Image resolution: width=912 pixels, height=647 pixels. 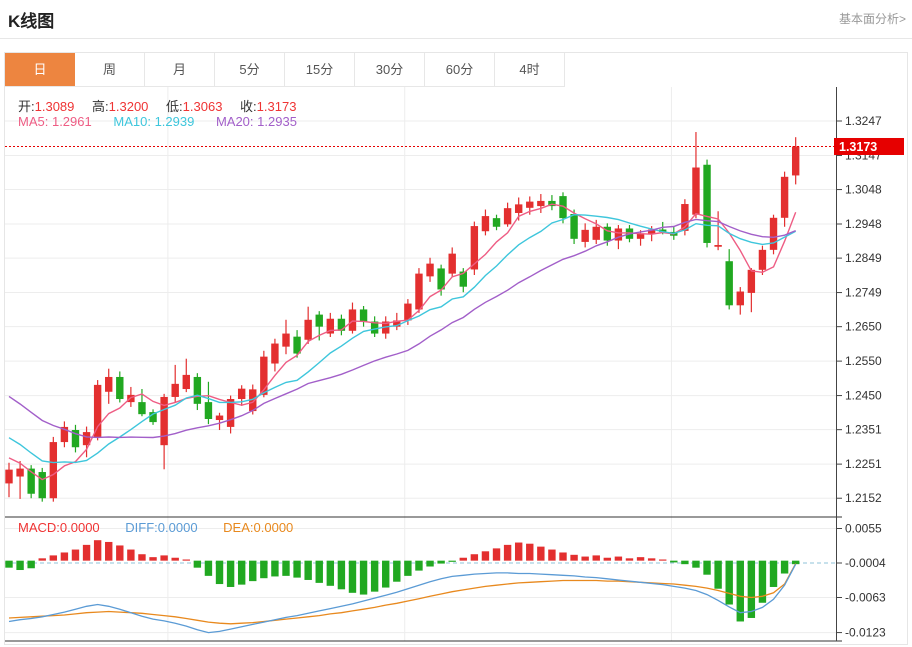 I want to click on price-tick-label: 1.2650, so click(x=863, y=327).